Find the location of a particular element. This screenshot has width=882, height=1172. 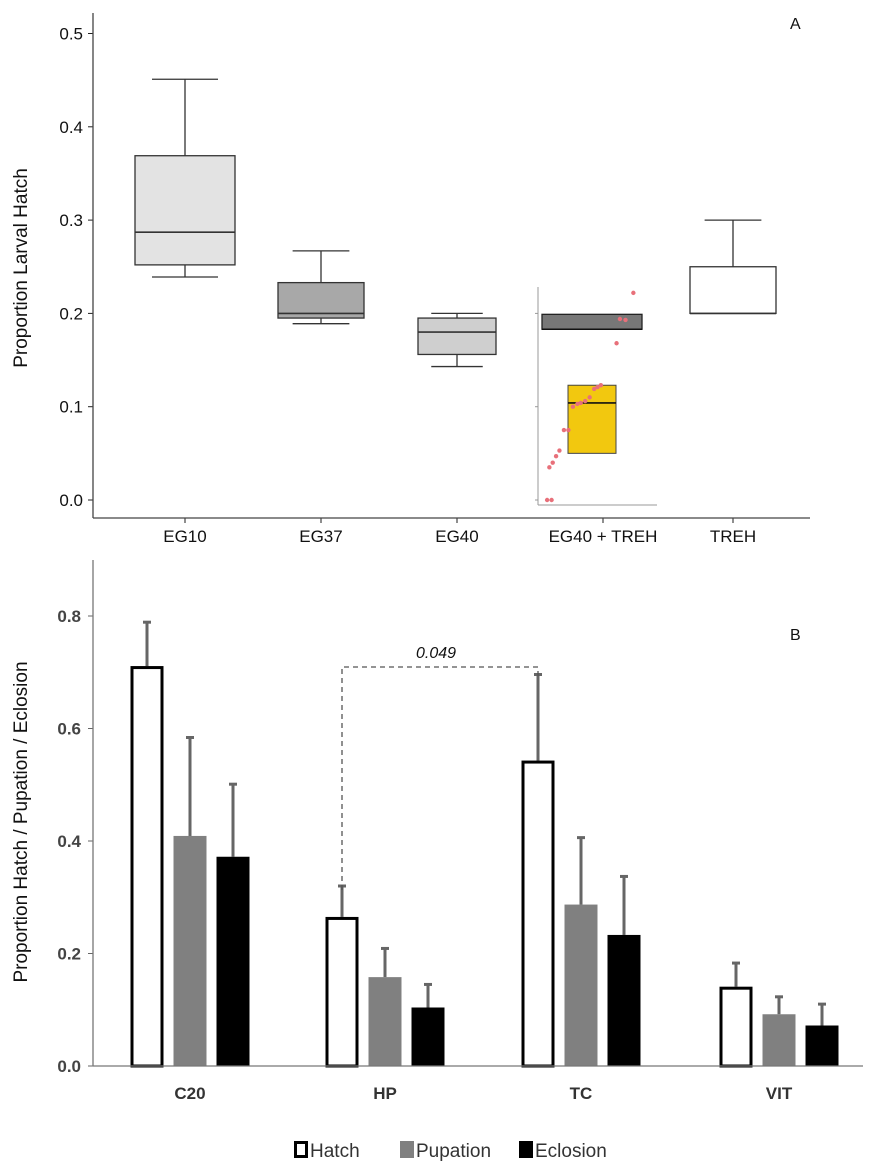

panel-b-y-axis-label: Proportion Hatch / Pupation / Eclosion is located at coordinates (21, 821).